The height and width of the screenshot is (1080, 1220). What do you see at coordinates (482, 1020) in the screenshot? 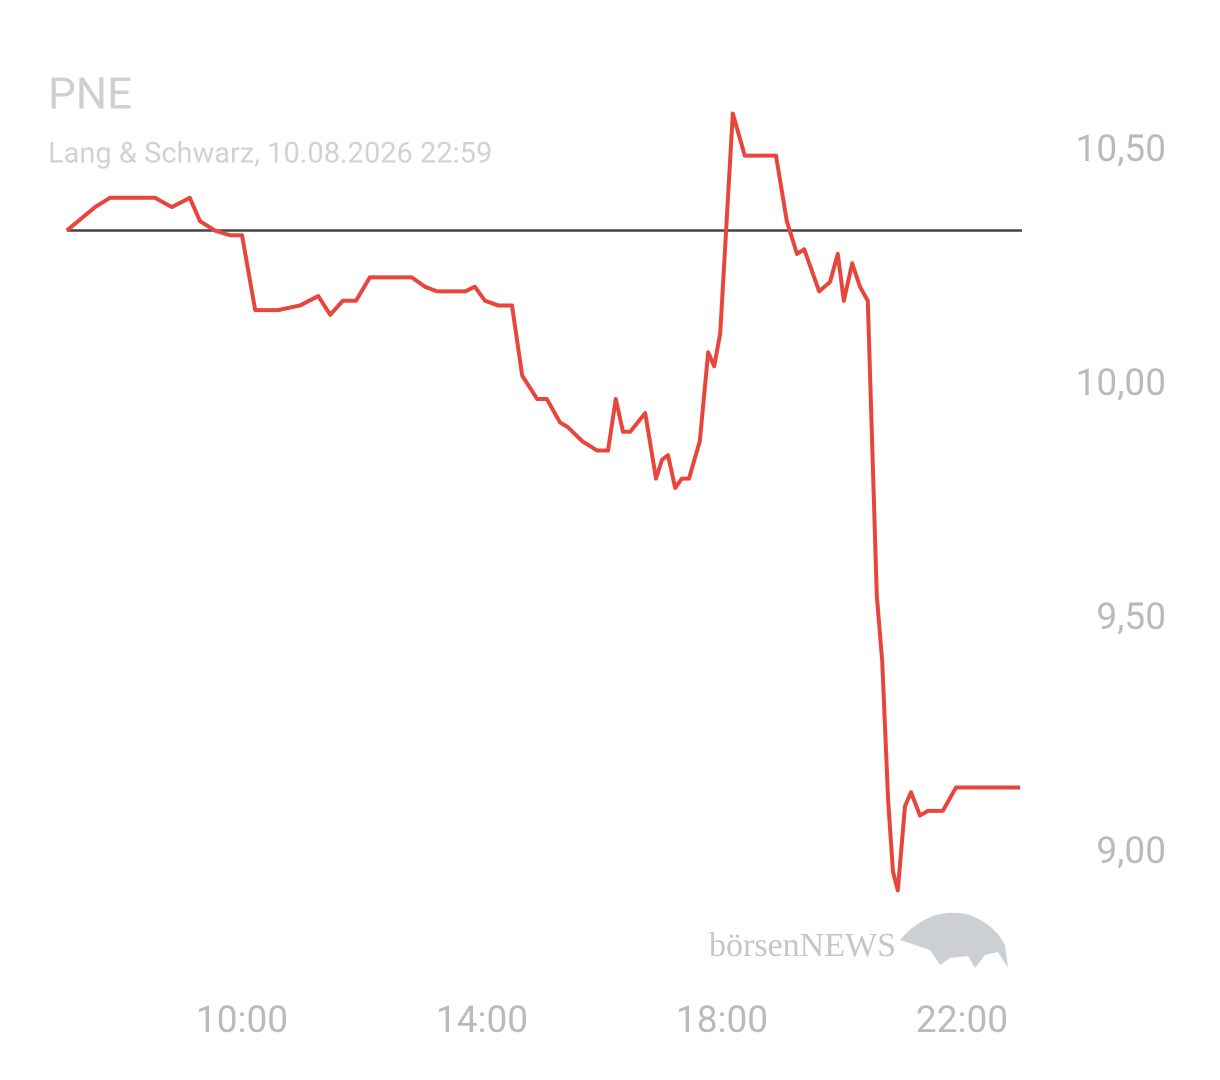
I see `x-tick-label: 14:00` at bounding box center [482, 1020].